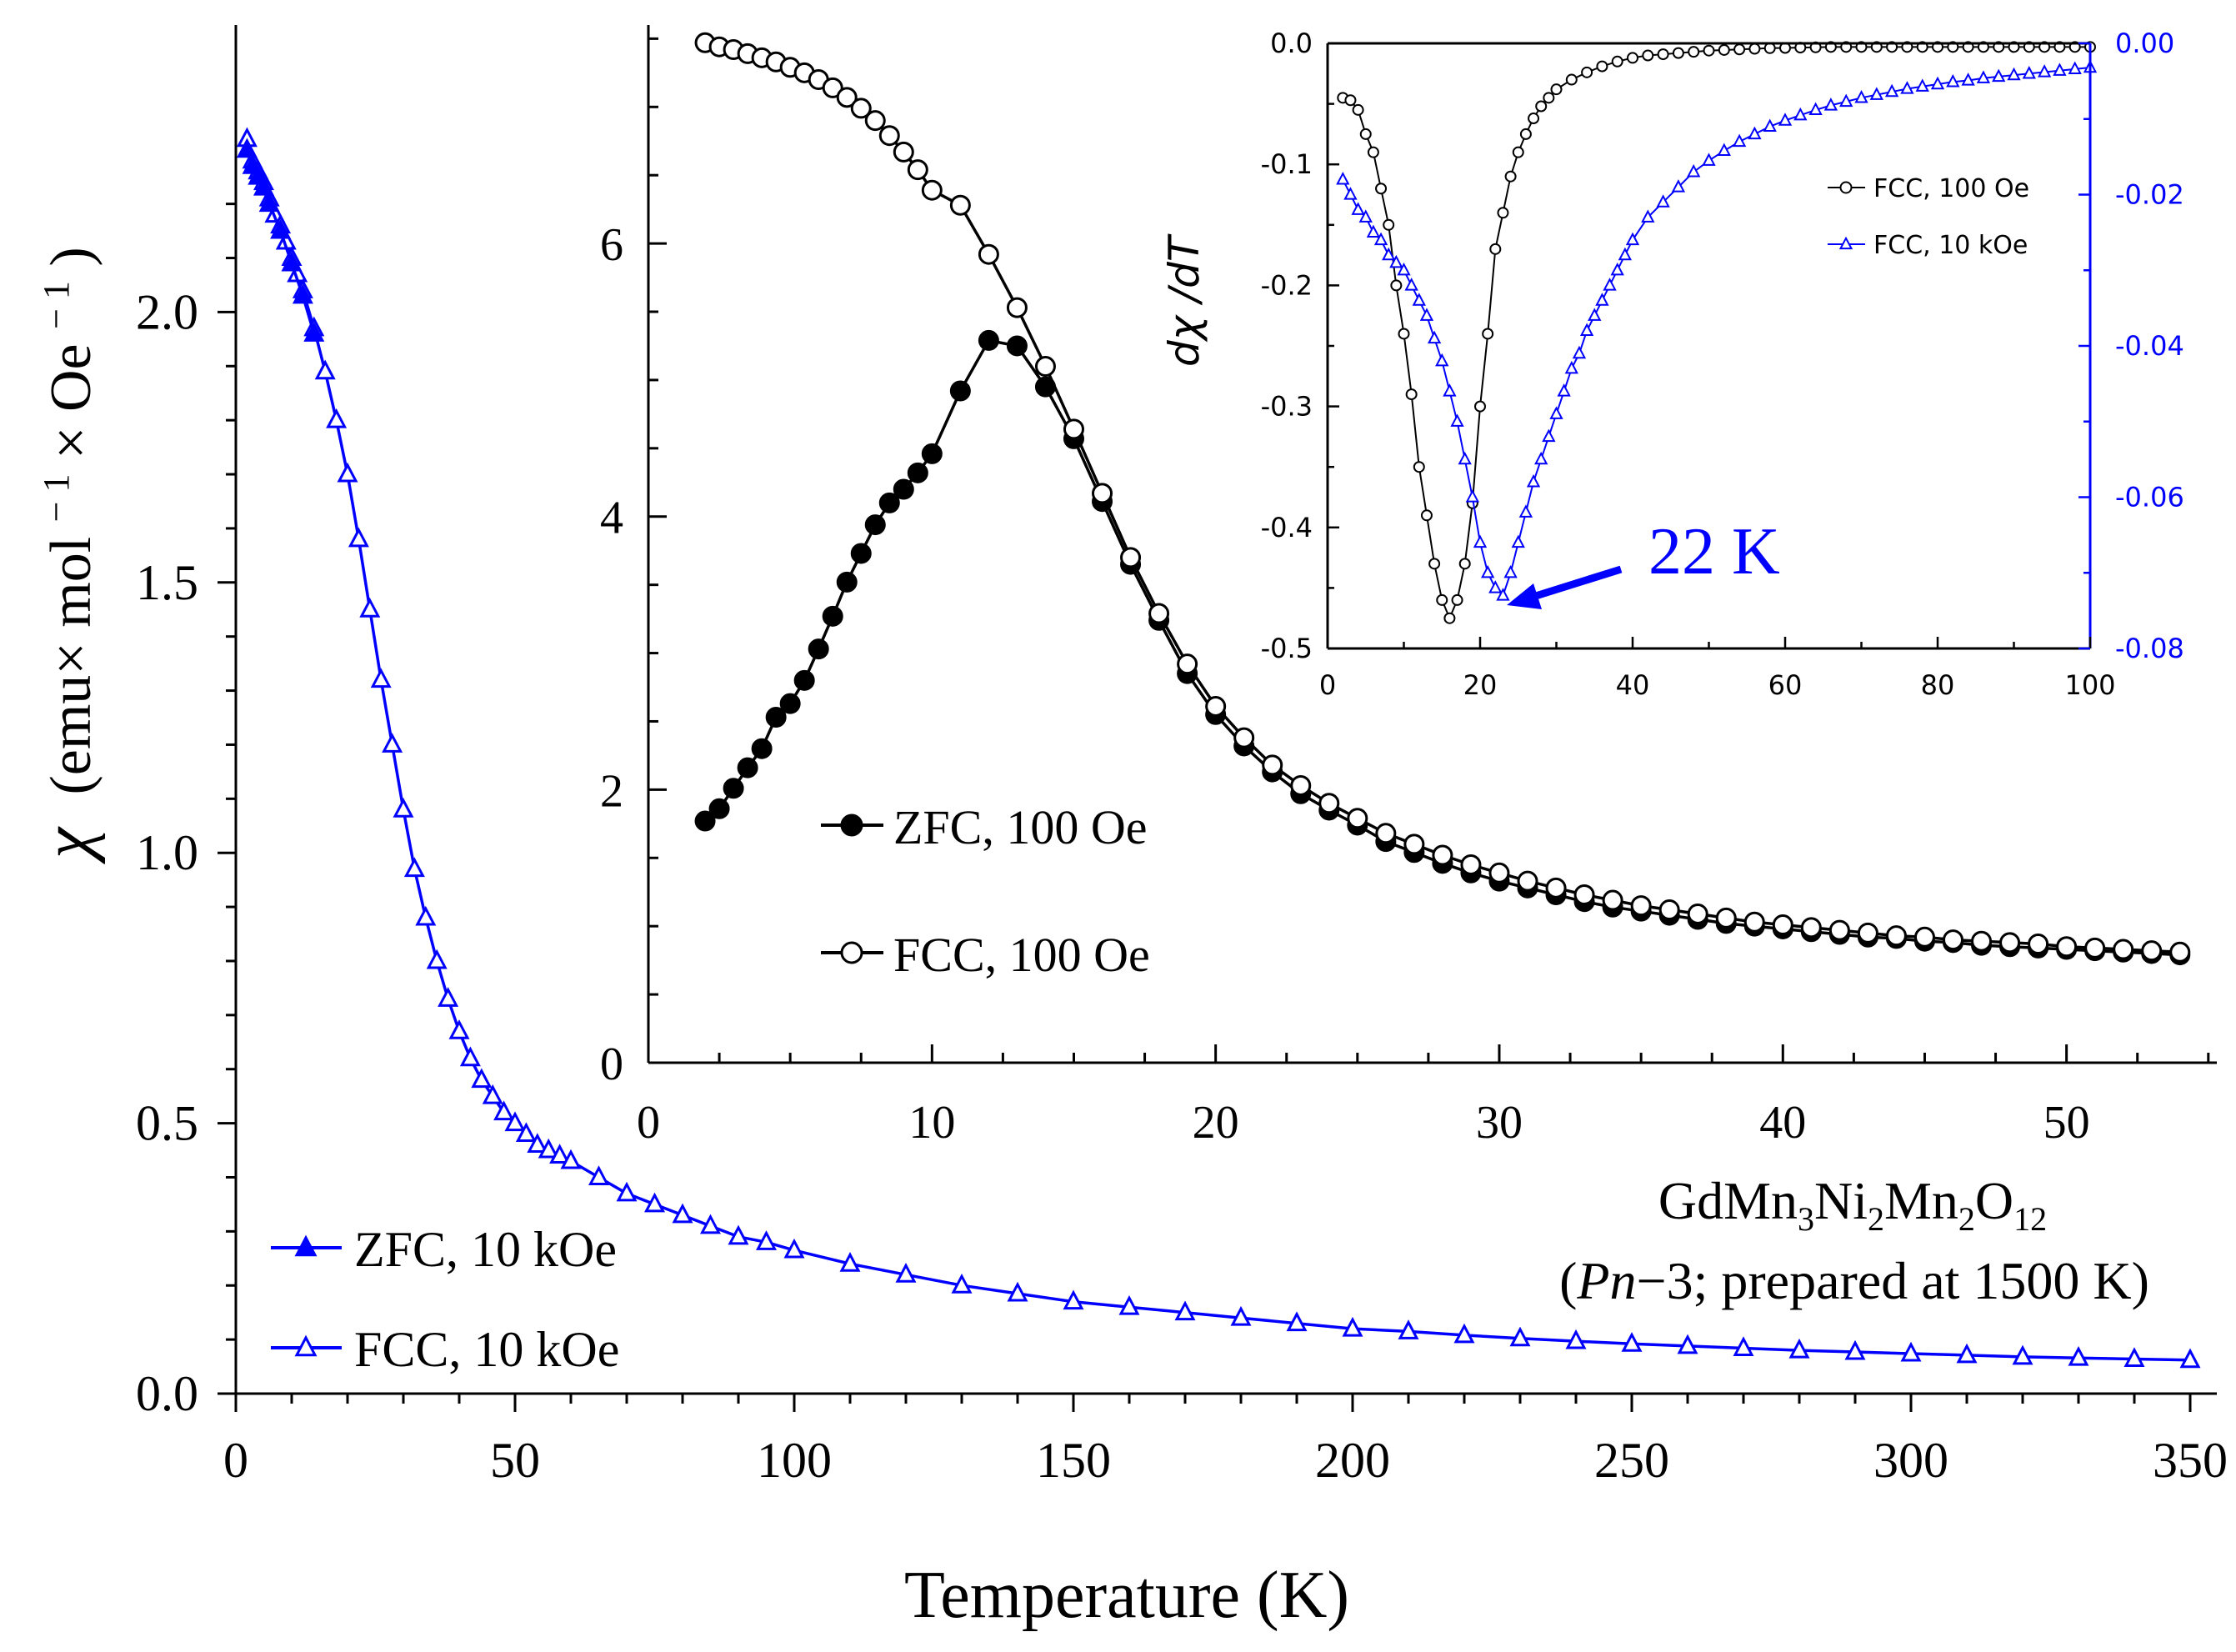 The image size is (2236, 1652). I want to click on inset-2-legend-marker, so click(1846, 187).